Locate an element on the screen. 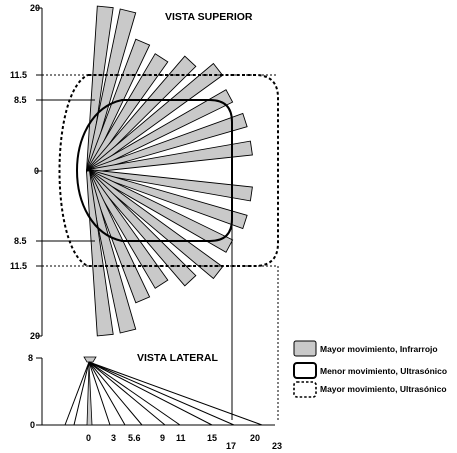  label-11-5-top: 11.5 is located at coordinates (18, 75).